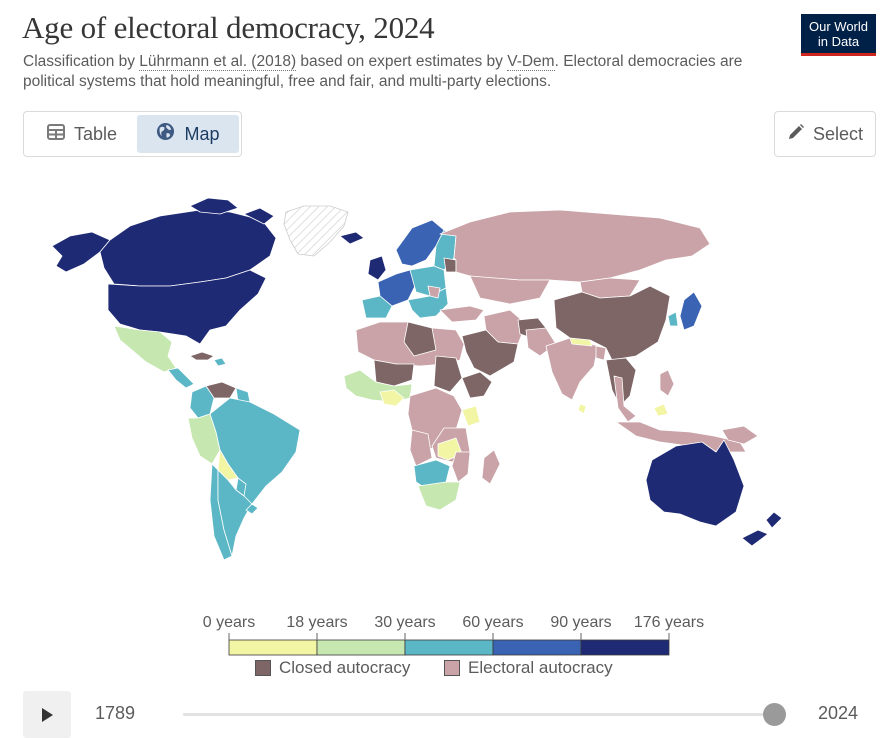 The image size is (886, 738). Describe the element at coordinates (448, 374) in the screenshot. I see `sudan` at that location.